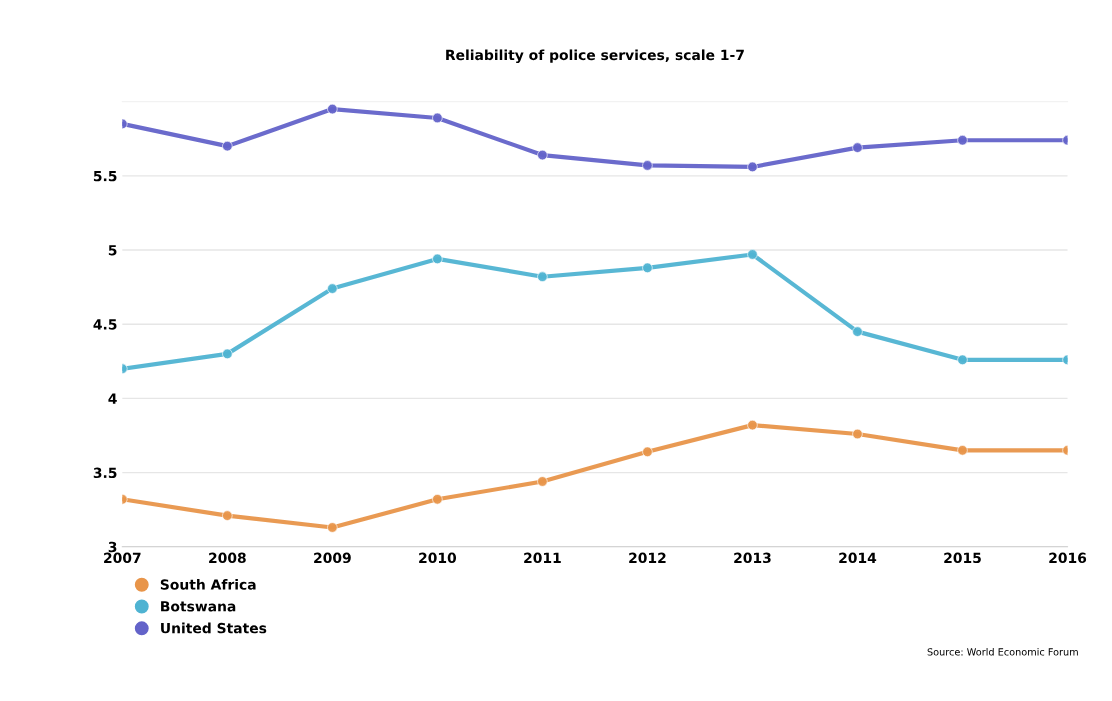  What do you see at coordinates (198, 606) in the screenshot?
I see `legend-label: Botswana` at bounding box center [198, 606].